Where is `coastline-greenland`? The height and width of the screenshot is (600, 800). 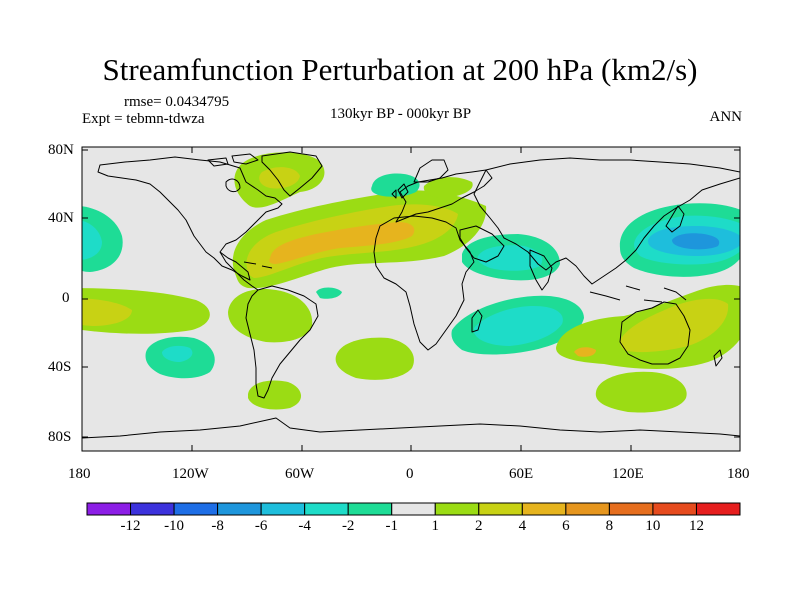
coastline-greenland is located at coordinates (292, 174).